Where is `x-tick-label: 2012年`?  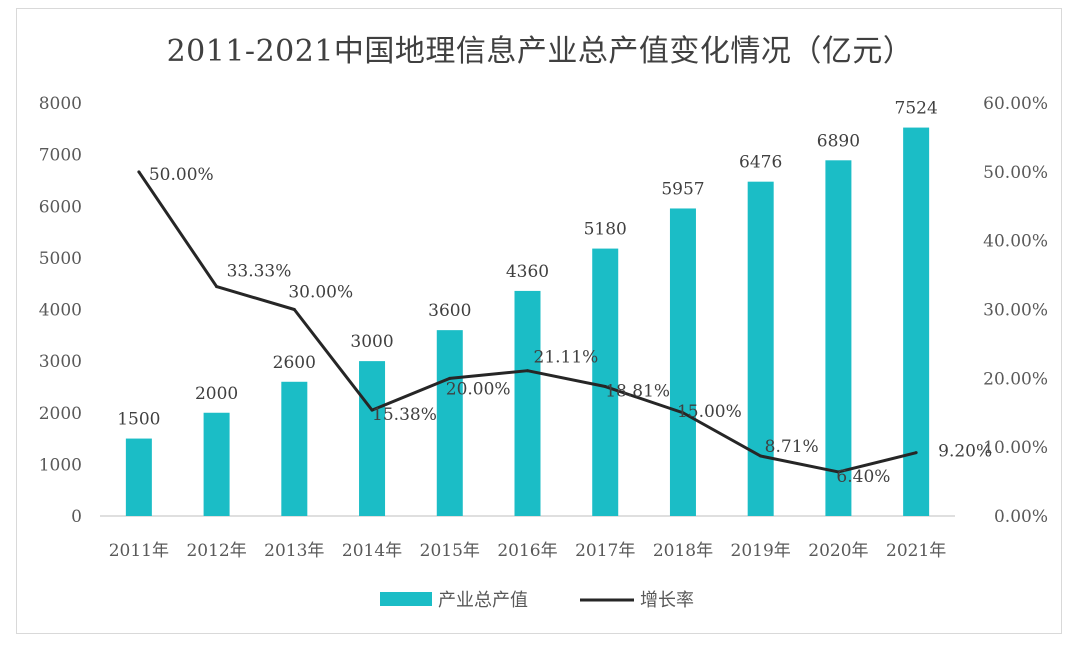 x-tick-label: 2012年 is located at coordinates (216, 551).